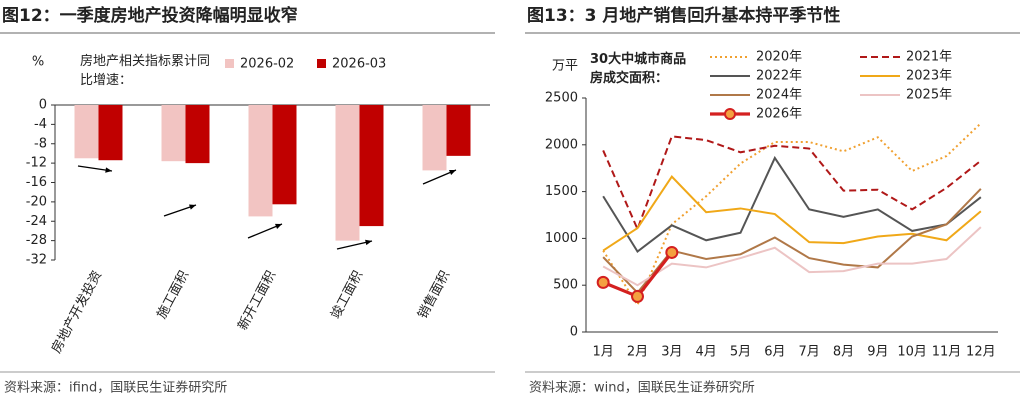 Image resolution: width=1024 pixels, height=408 pixels. Describe the element at coordinates (877, 352) in the screenshot. I see `x-tick-label: 9月` at that location.